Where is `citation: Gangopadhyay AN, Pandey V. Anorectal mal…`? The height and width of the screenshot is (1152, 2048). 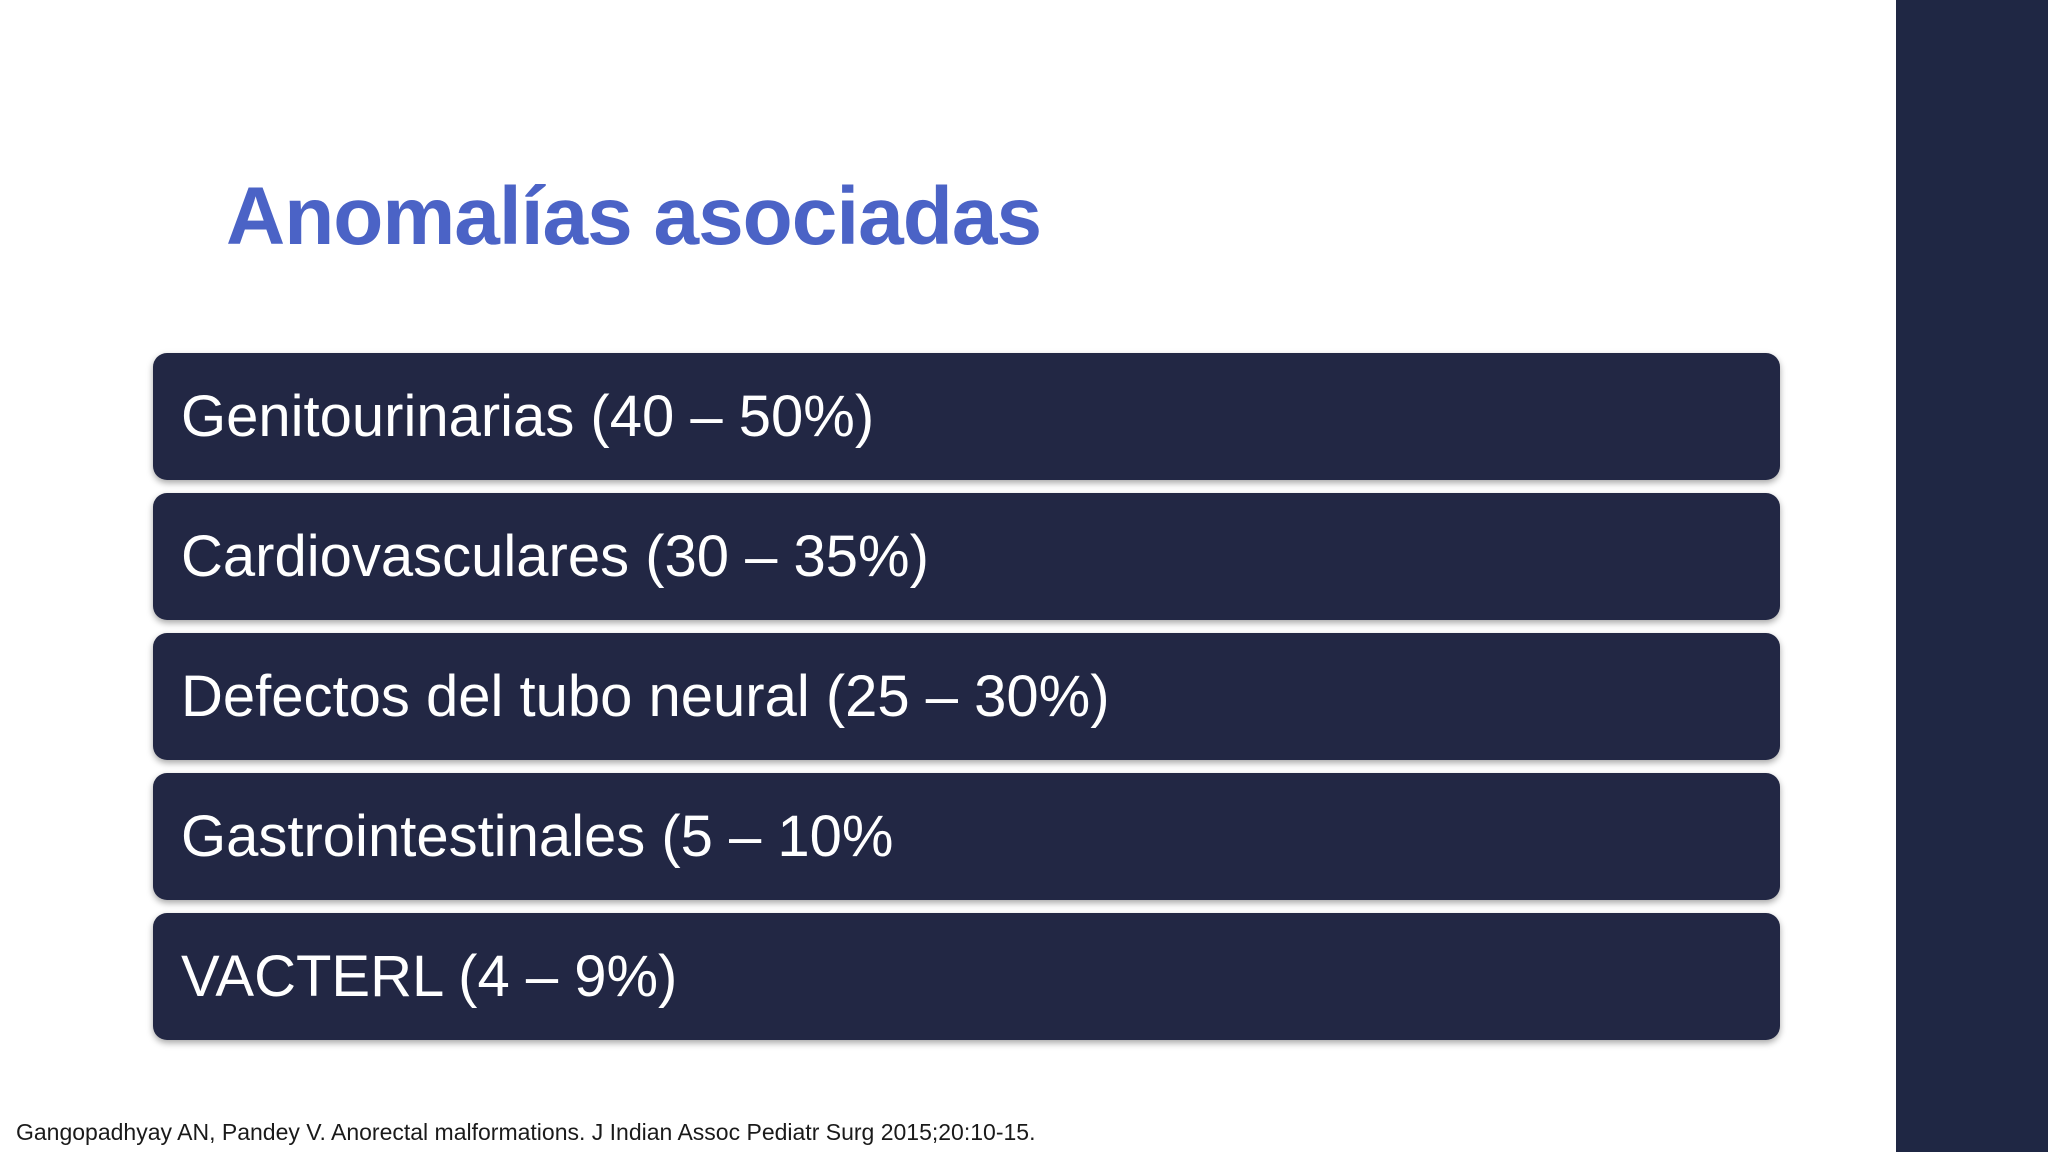
citation: Gangopadhyay AN, Pandey V. Anorectal mal… is located at coordinates (526, 1132).